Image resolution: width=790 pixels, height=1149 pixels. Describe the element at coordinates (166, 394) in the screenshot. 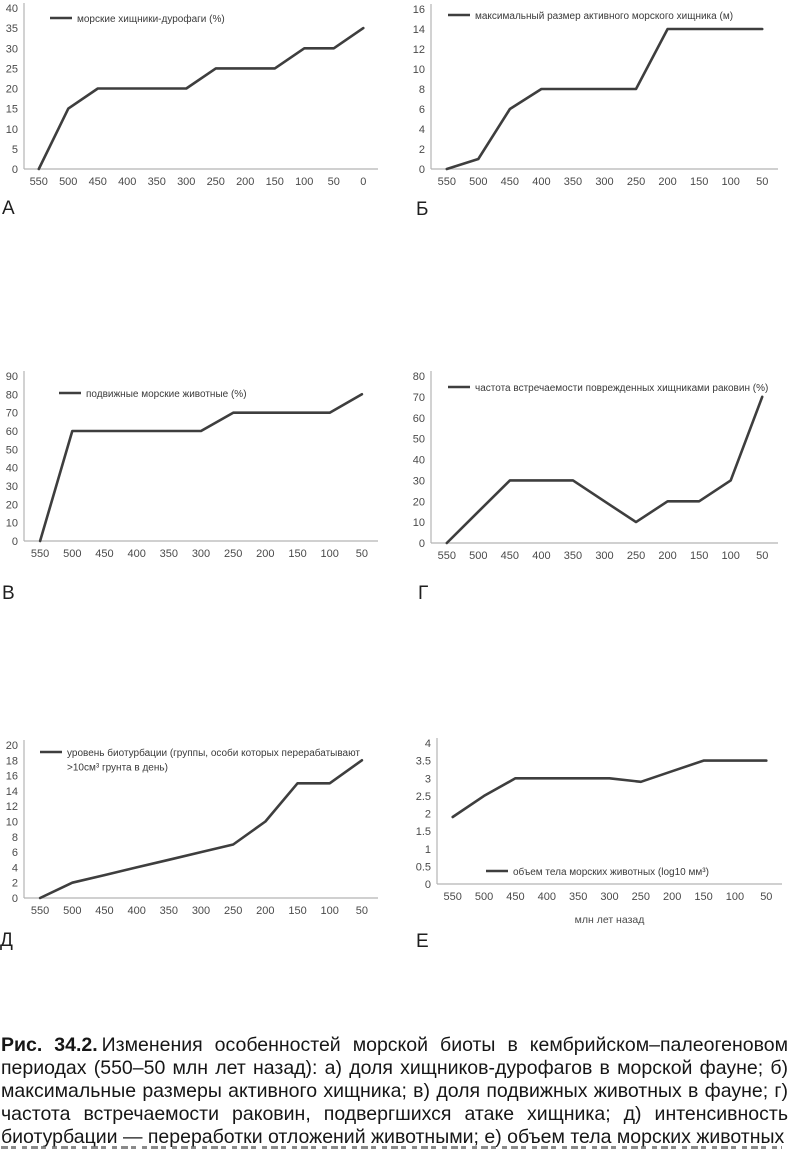

I see `legend-label: подвижные морские животные (%)` at that location.